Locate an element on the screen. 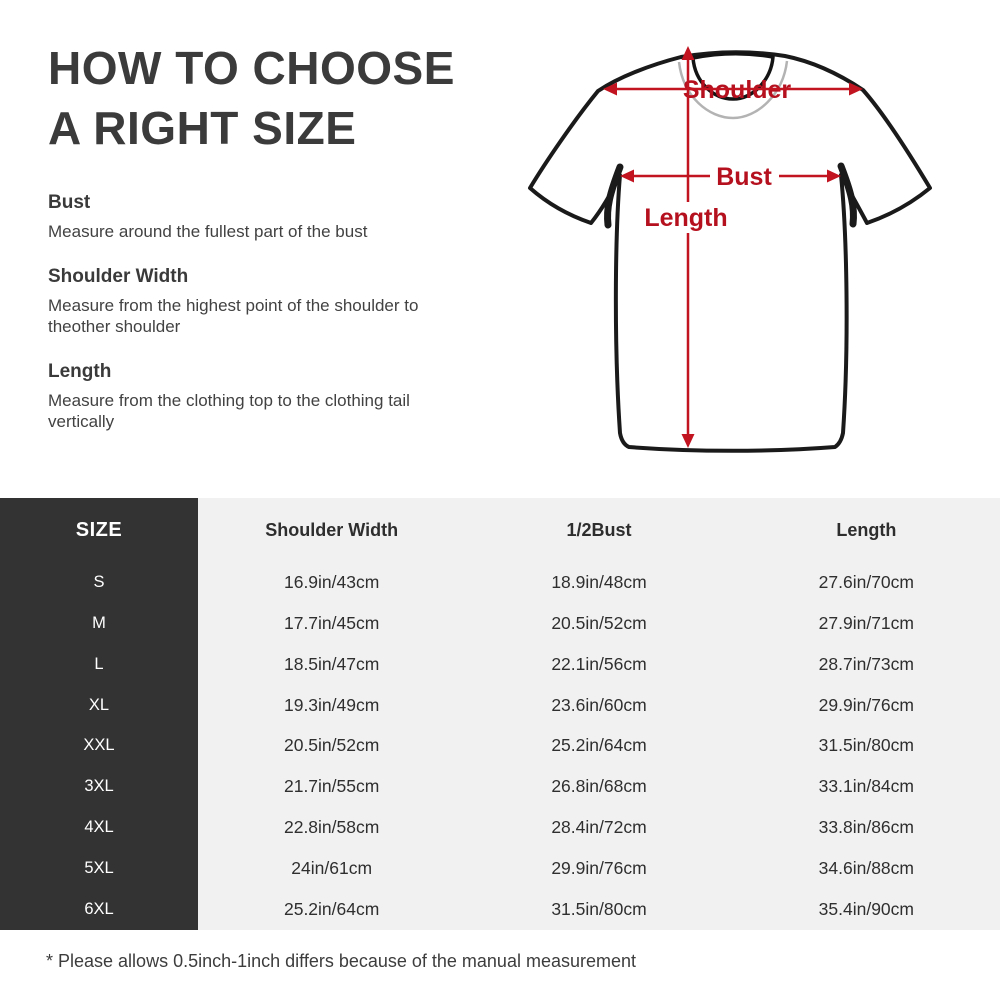 This screenshot has width=1000, height=1000. length-value: 27.9in/71cm is located at coordinates (866, 622).